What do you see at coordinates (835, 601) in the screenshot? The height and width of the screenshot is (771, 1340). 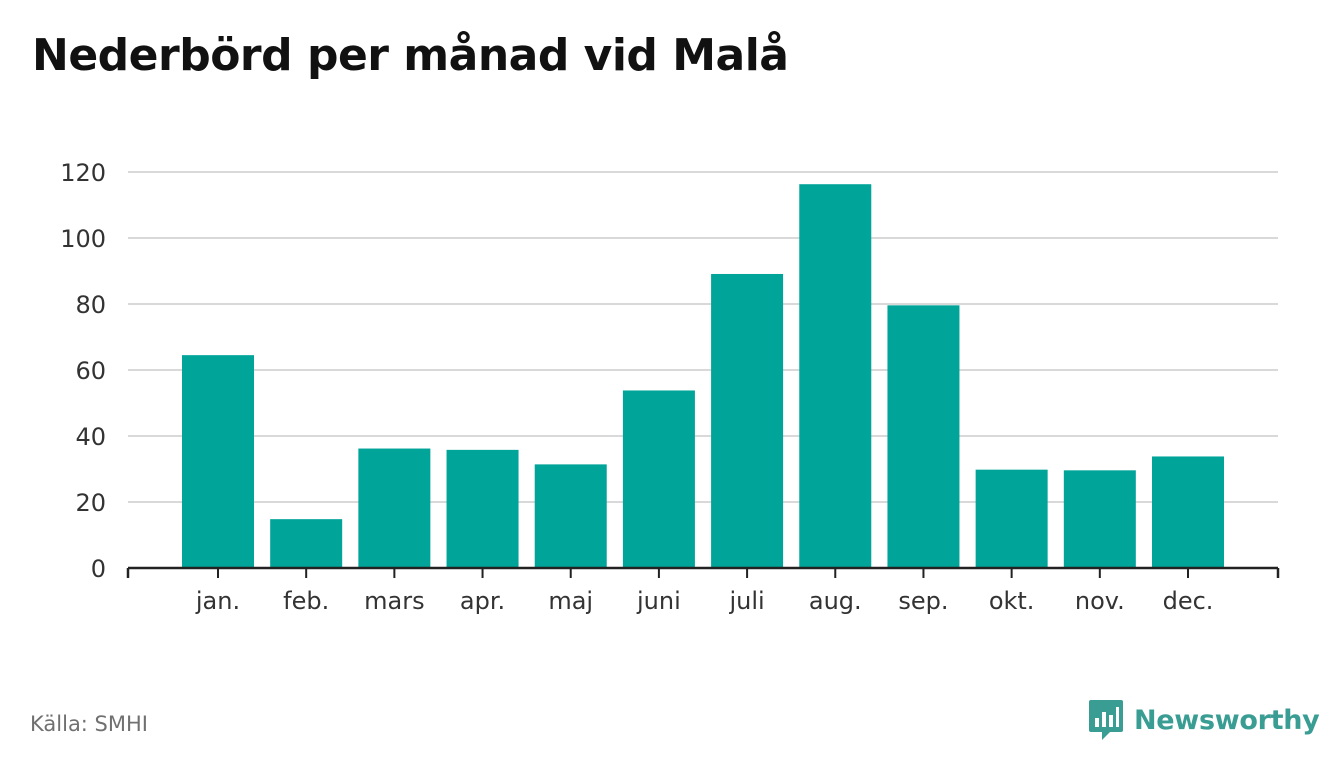 I see `x-tick-label: aug.` at bounding box center [835, 601].